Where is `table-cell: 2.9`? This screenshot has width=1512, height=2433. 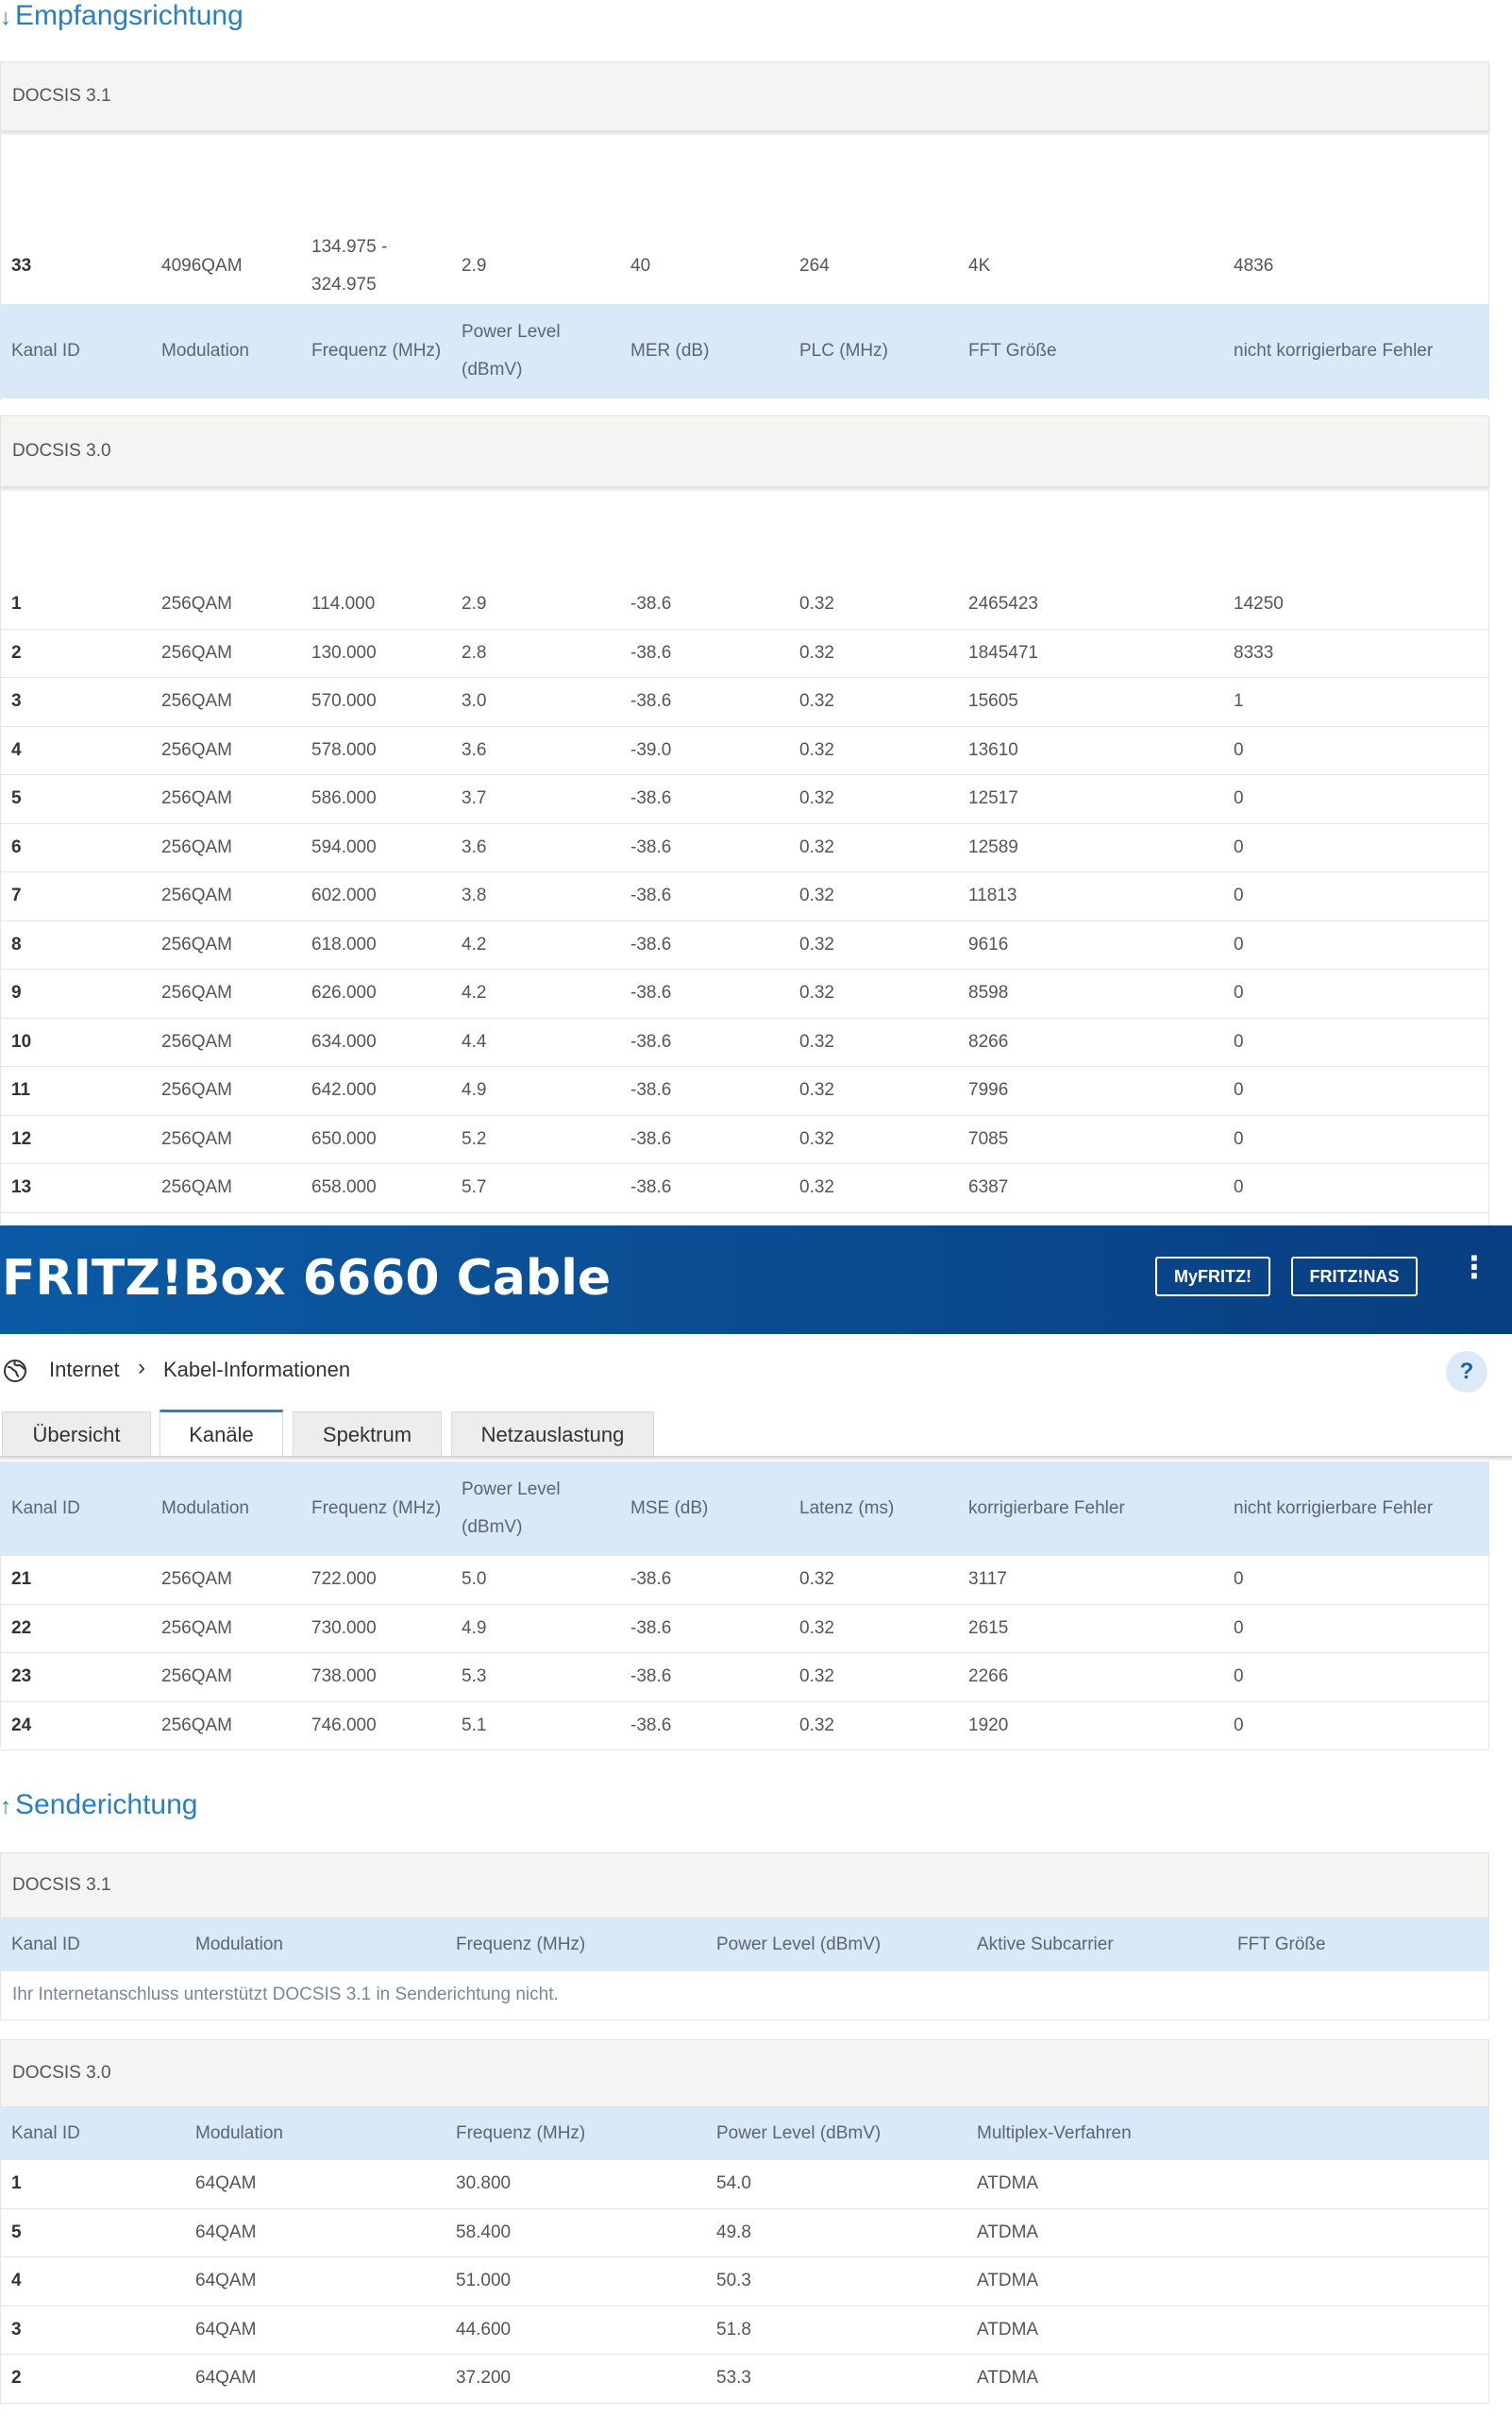 table-cell: 2.9 is located at coordinates (474, 604).